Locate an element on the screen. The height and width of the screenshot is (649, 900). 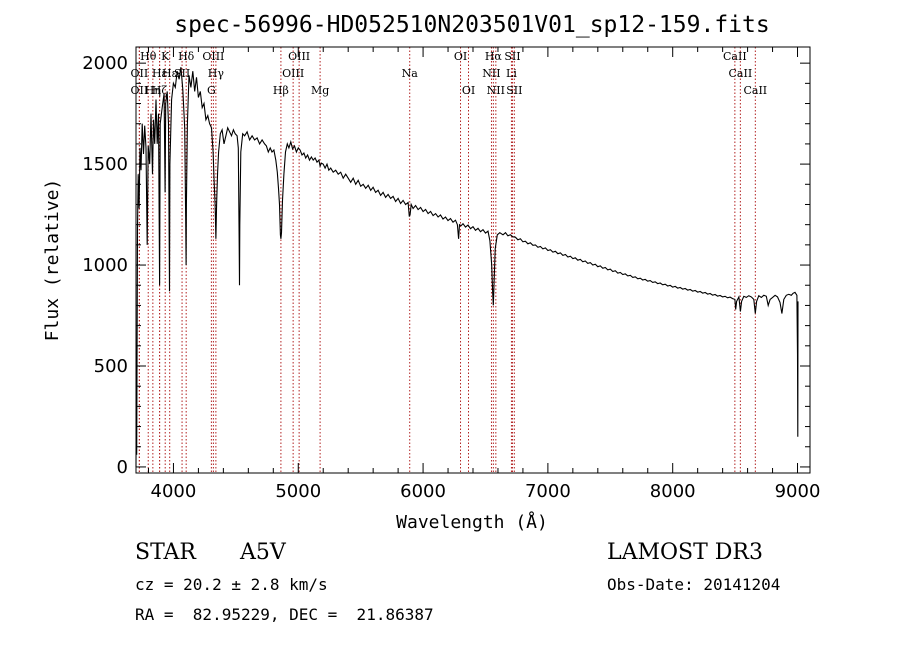
x-tick-label: 6000 is located at coordinates (423, 491).